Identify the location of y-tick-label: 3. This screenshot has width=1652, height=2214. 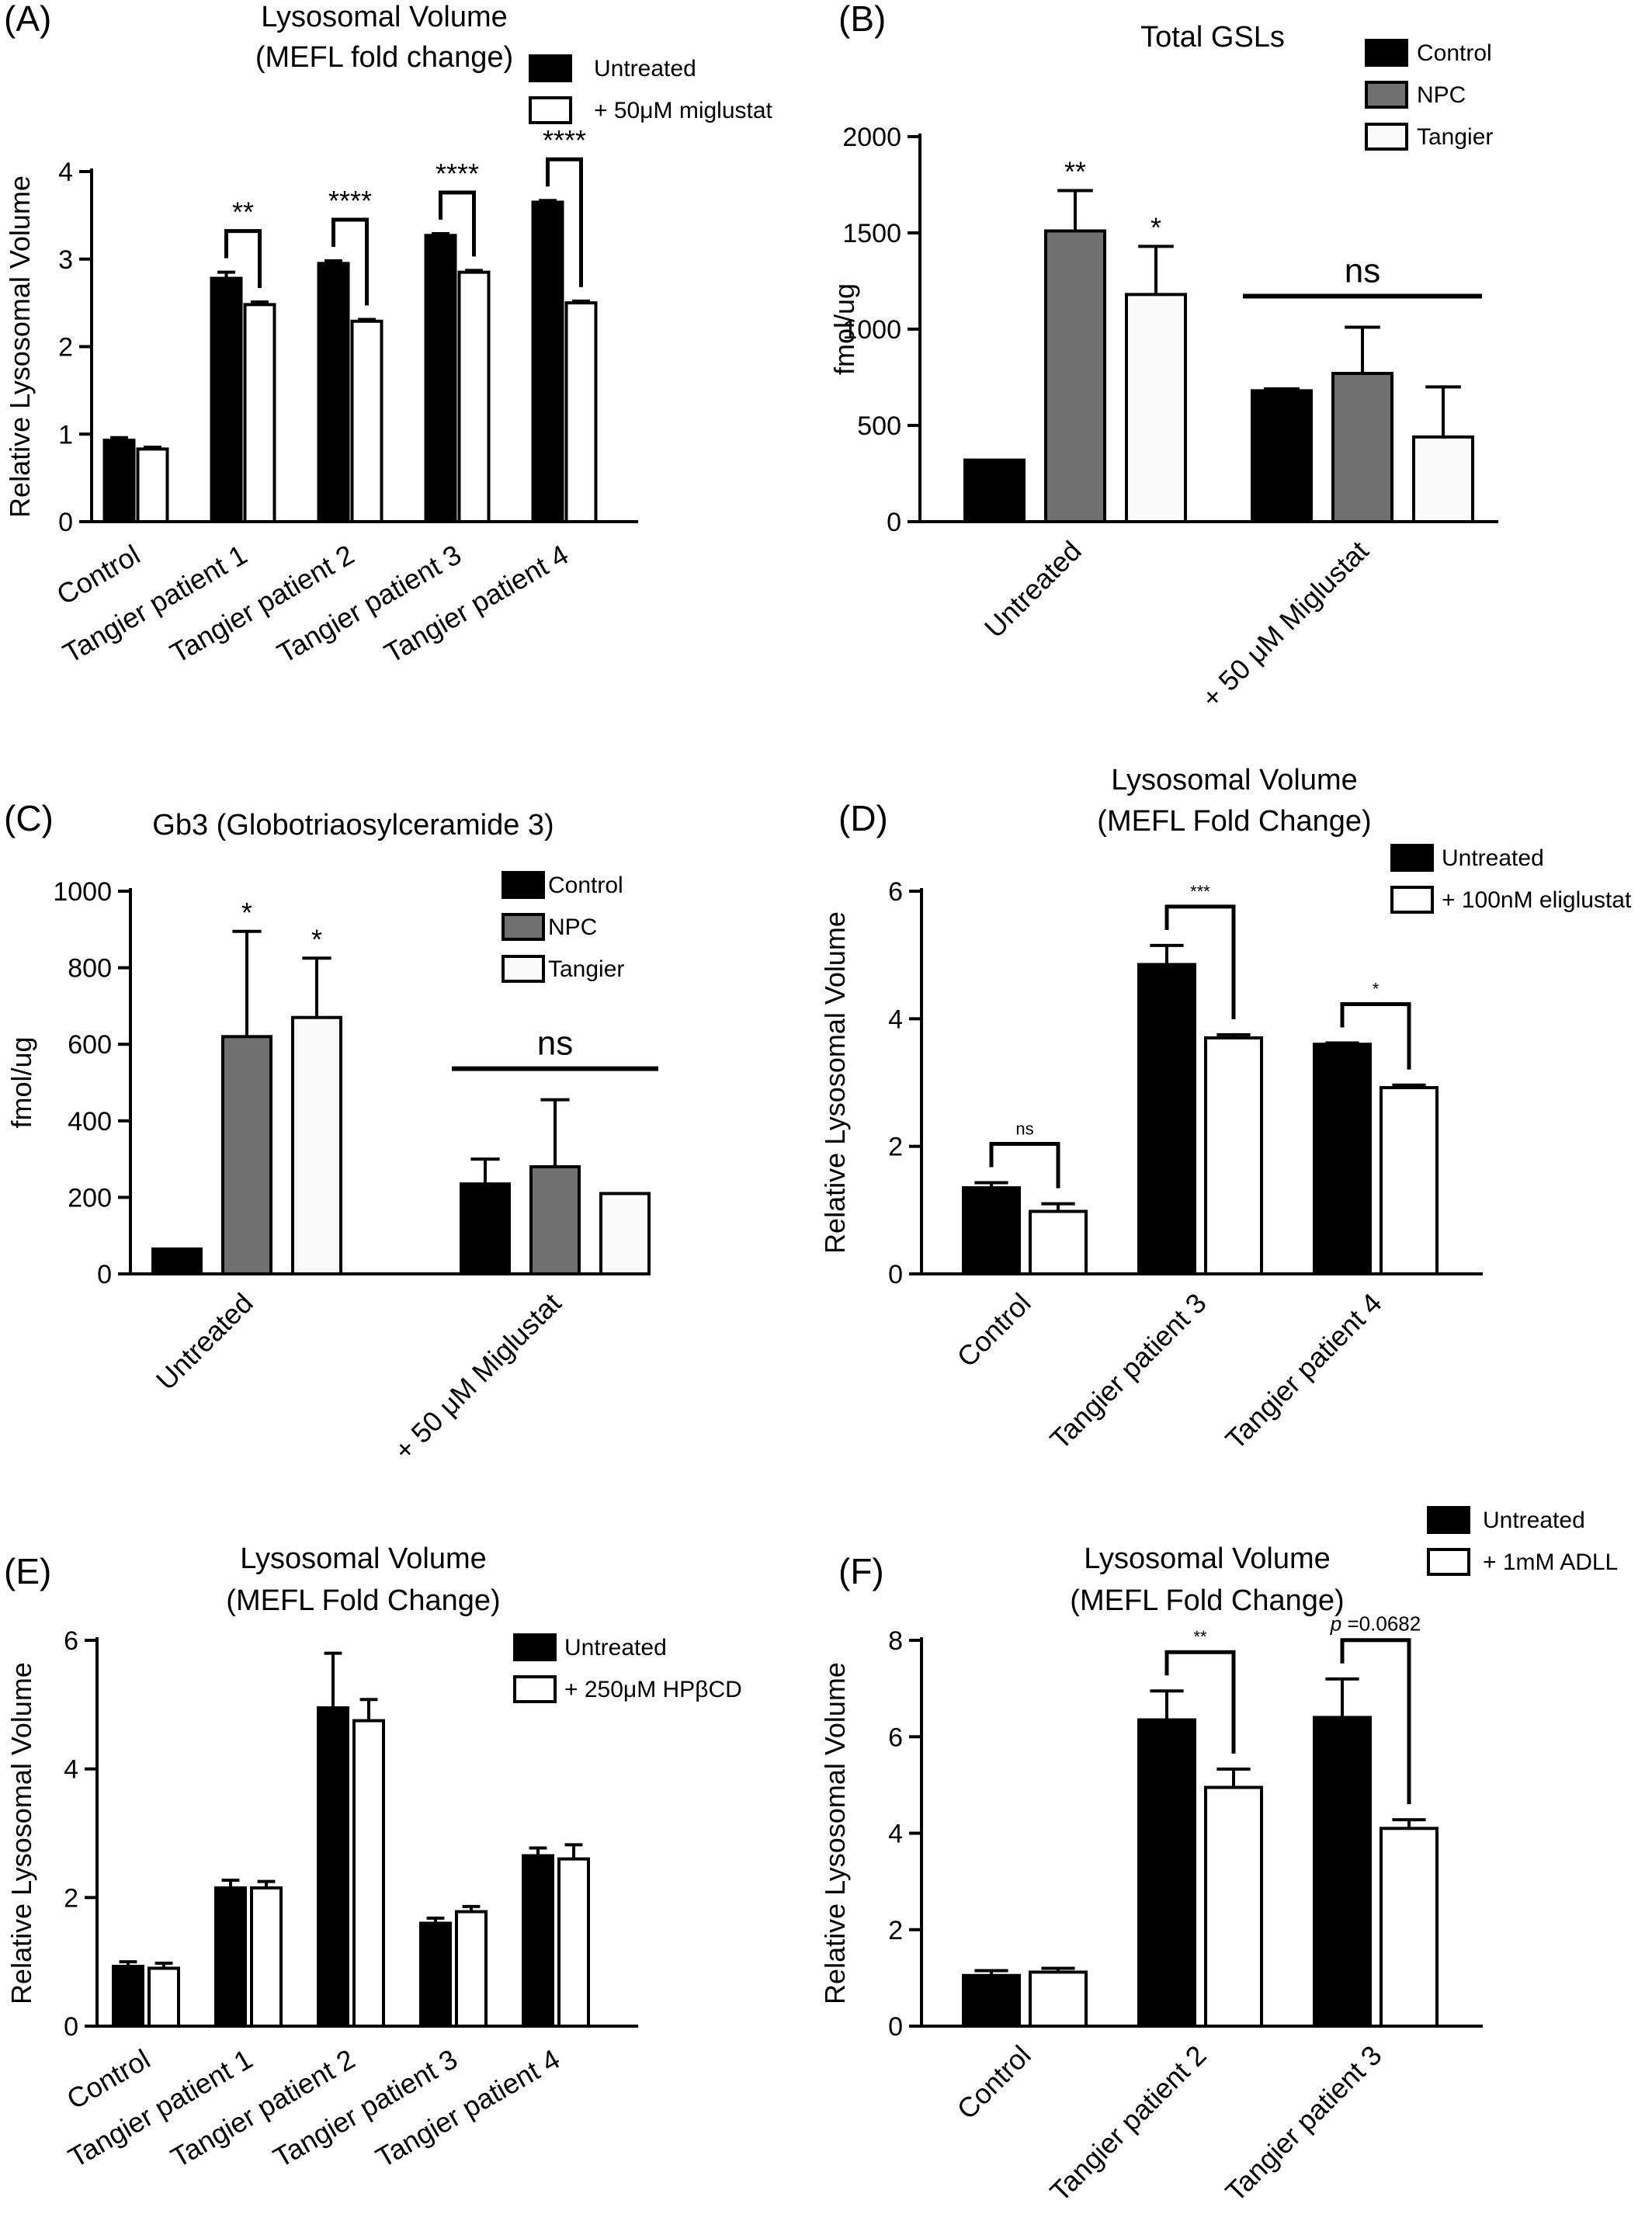
(65, 260).